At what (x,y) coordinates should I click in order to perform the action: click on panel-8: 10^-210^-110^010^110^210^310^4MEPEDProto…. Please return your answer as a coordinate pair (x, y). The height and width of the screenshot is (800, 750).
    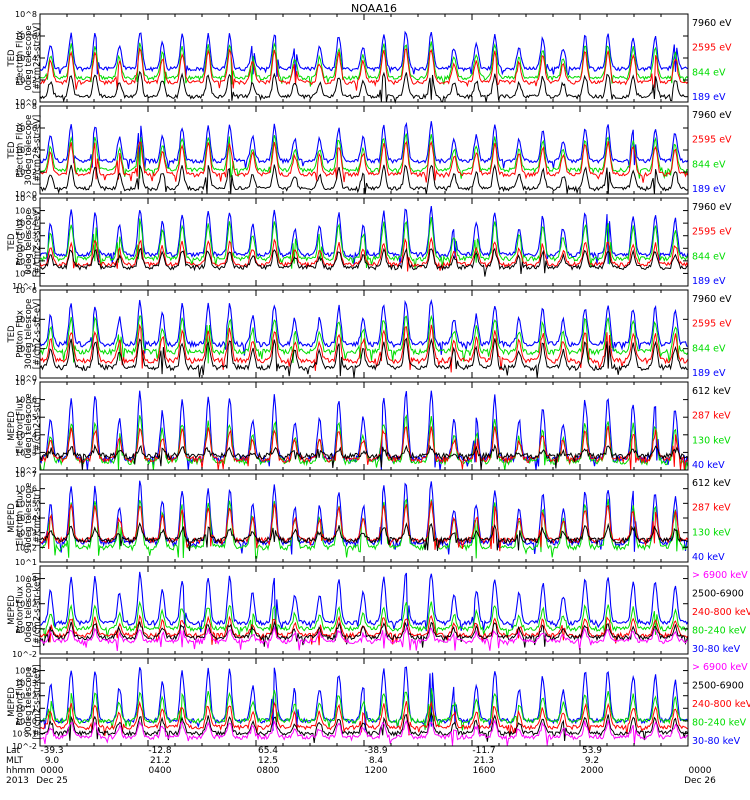
    Looking at the image, I should click on (378, 704).